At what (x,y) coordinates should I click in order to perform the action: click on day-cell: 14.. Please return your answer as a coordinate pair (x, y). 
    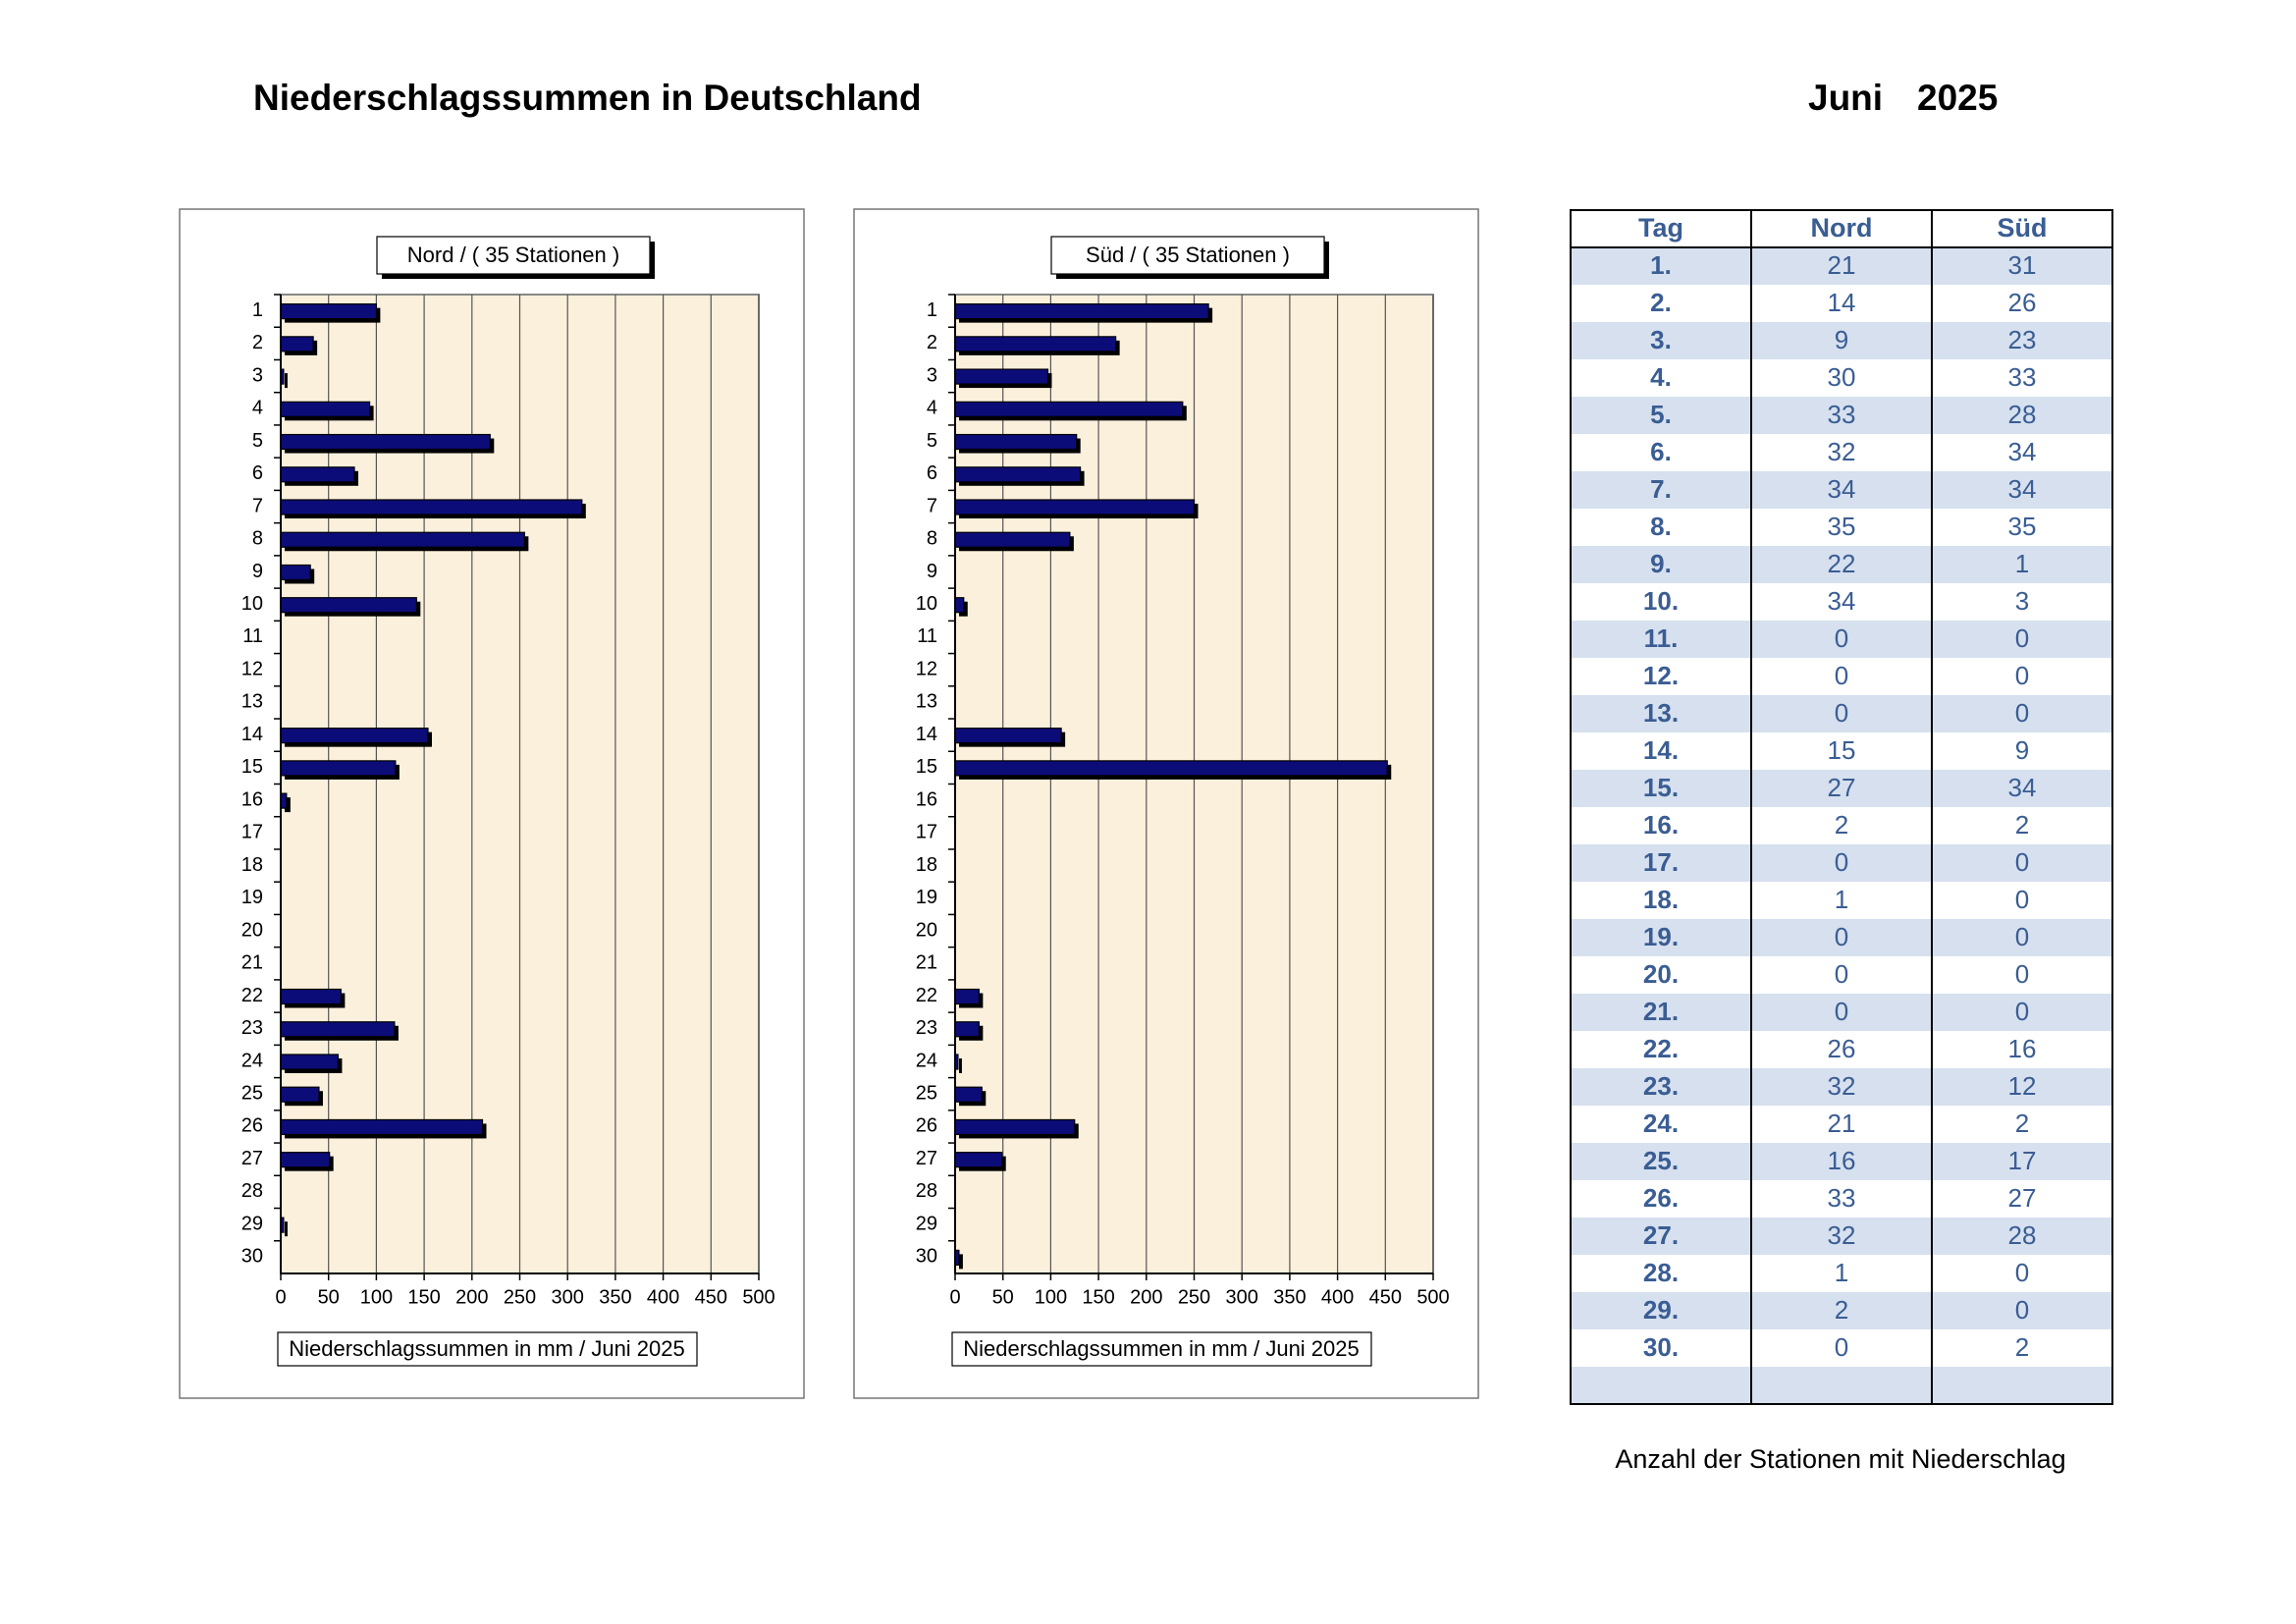
    Looking at the image, I should click on (1661, 750).